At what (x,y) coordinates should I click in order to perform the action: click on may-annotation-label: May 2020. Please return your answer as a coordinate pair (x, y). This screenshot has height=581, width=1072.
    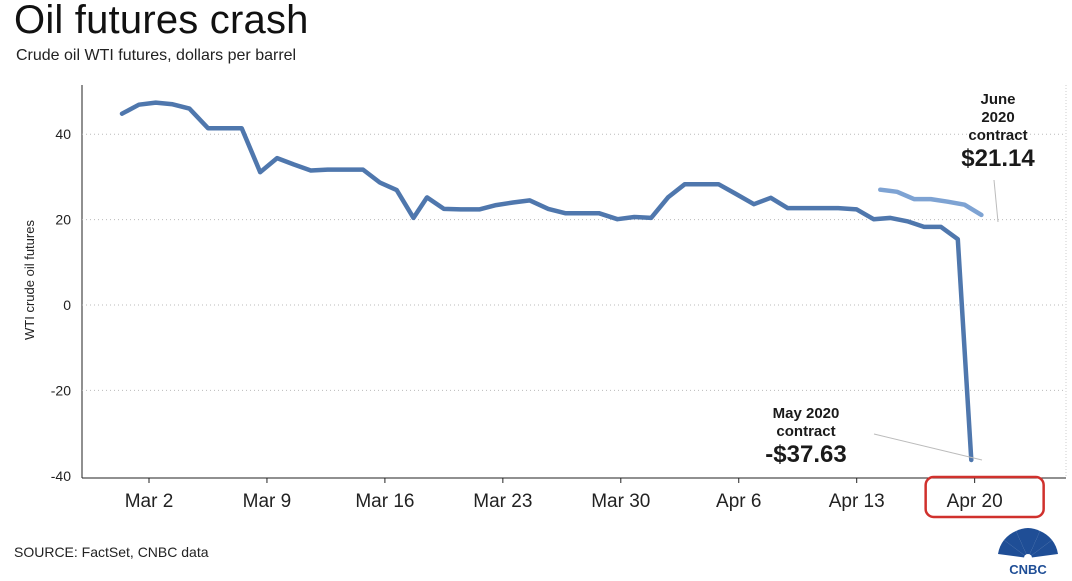
    Looking at the image, I should click on (806, 413).